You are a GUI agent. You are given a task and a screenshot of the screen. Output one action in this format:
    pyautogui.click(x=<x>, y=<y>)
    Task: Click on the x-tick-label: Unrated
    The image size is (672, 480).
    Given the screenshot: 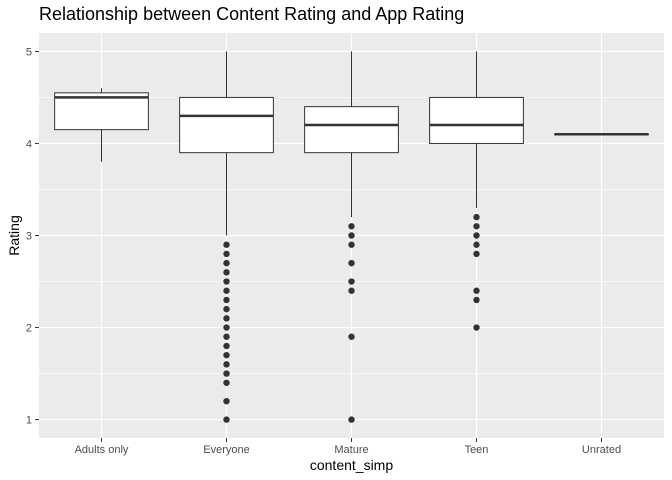 What is the action you would take?
    pyautogui.click(x=601, y=450)
    